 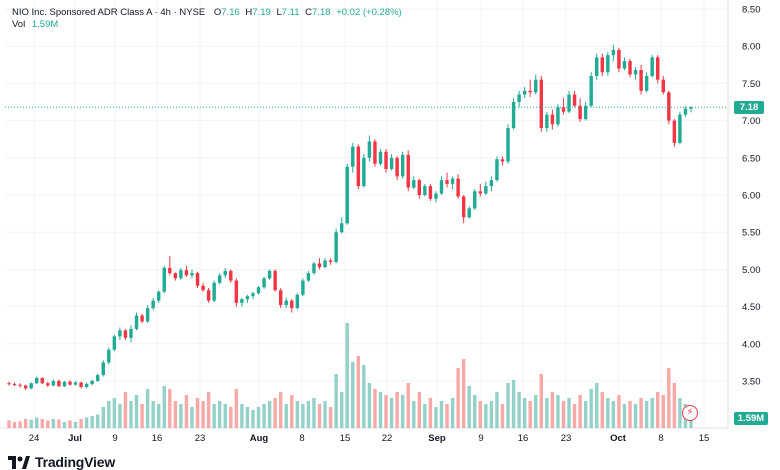 I want to click on price-axis-label: 8.00, so click(x=751, y=47).